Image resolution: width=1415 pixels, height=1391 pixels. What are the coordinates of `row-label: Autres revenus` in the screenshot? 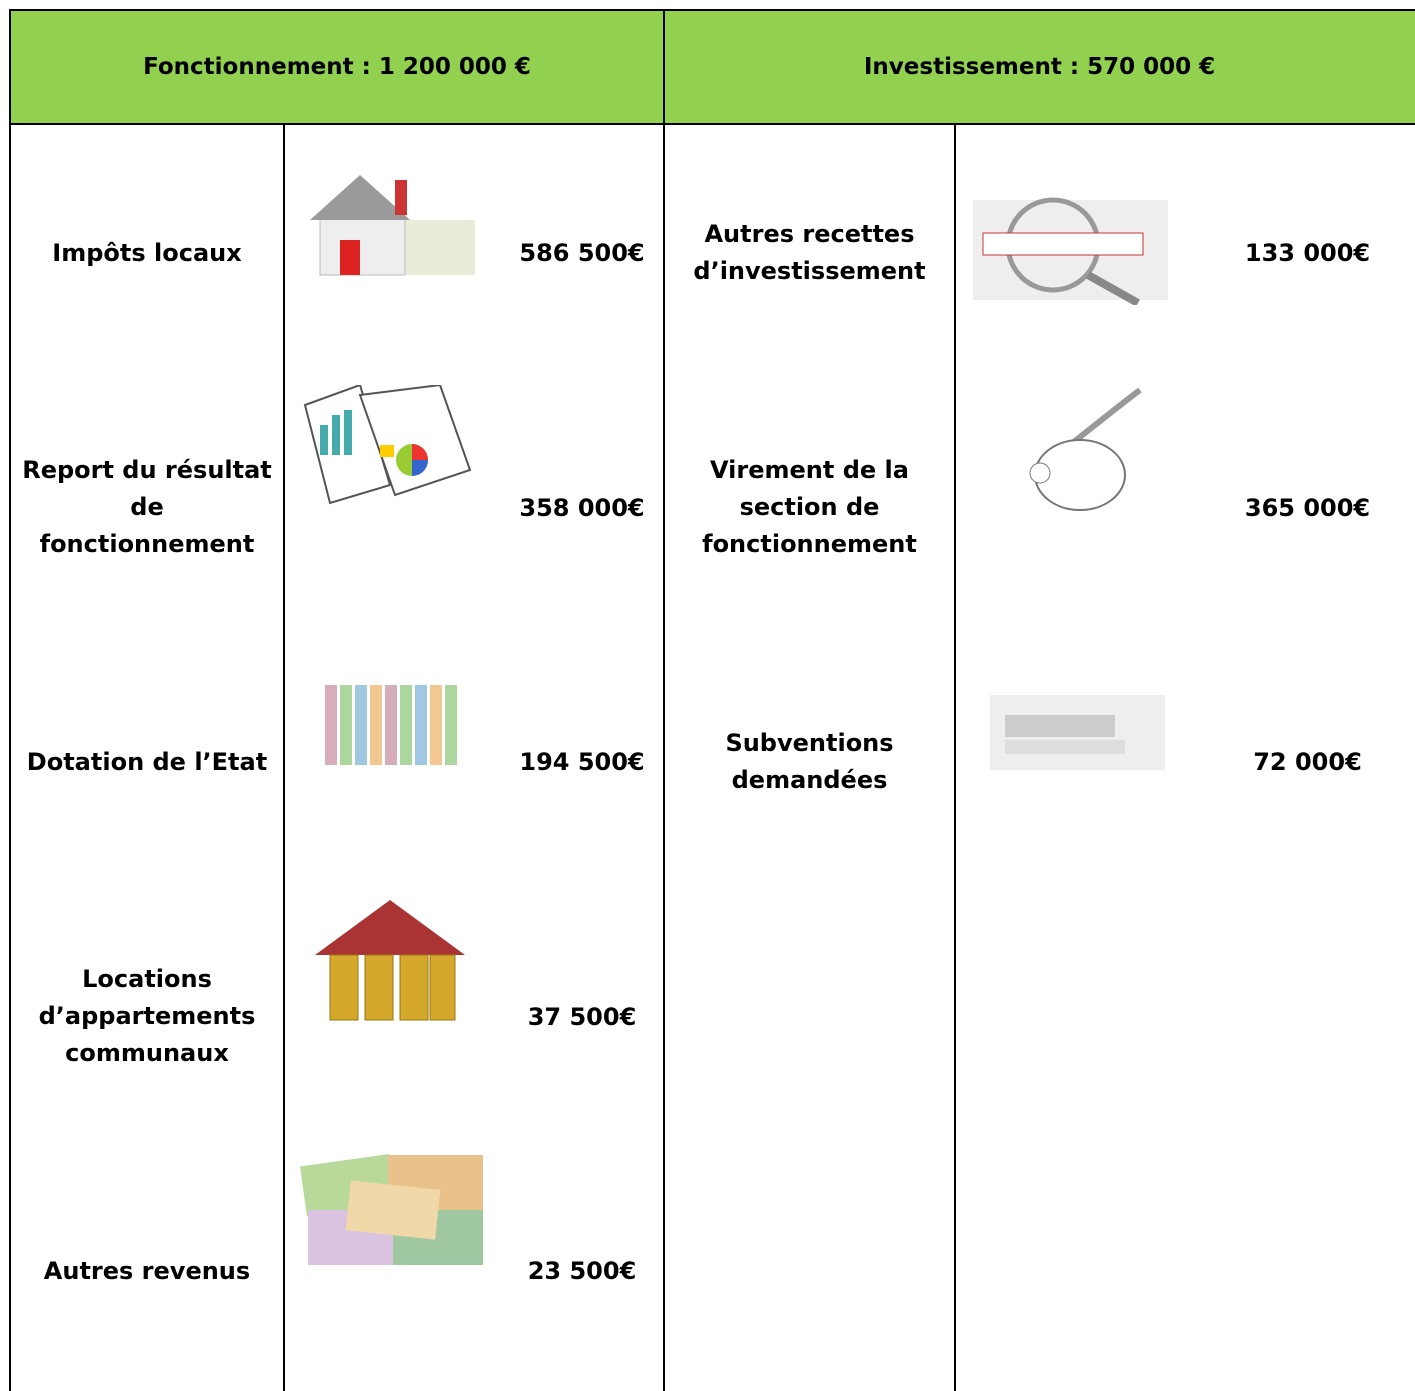 It's located at (147, 1270).